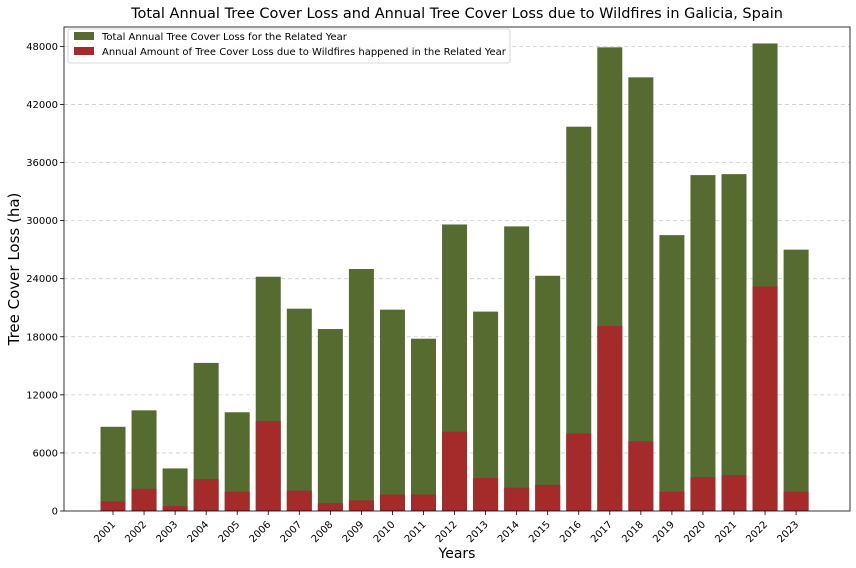 The height and width of the screenshot is (568, 856). I want to click on legend-swatch-wildfire, so click(84, 51).